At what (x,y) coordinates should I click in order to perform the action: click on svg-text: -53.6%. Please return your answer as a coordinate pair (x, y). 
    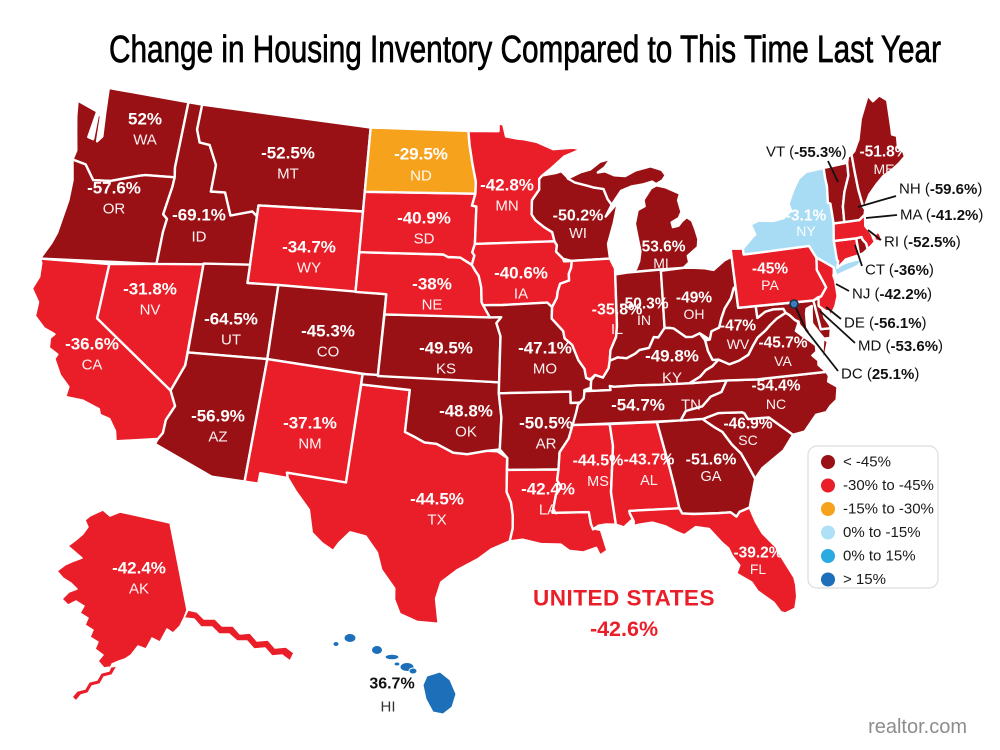
    Looking at the image, I should click on (660, 247).